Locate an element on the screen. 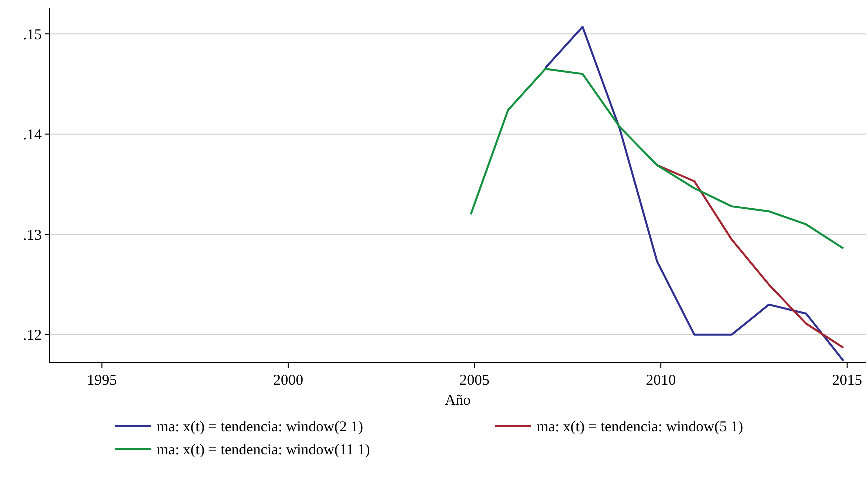 This screenshot has height=491, width=868. x-tick-label: 2005 is located at coordinates (475, 381).